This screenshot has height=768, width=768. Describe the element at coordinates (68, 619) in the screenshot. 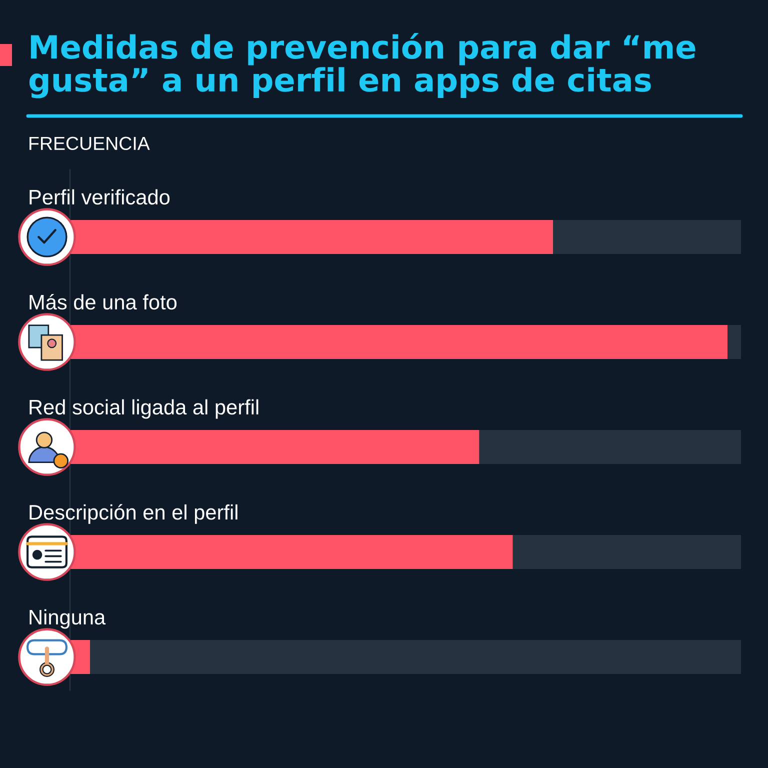

I see `y-tick-label: Ninguna` at that location.